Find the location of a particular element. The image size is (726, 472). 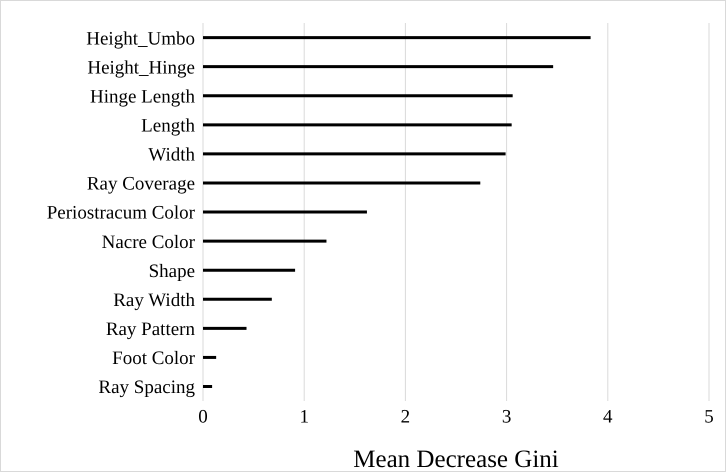

x-tick-label: 0 is located at coordinates (203, 417).